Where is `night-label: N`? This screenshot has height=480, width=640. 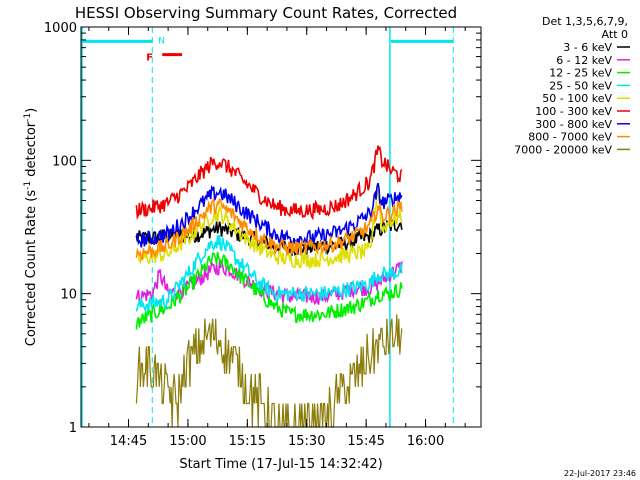 night-label: N is located at coordinates (161, 41).